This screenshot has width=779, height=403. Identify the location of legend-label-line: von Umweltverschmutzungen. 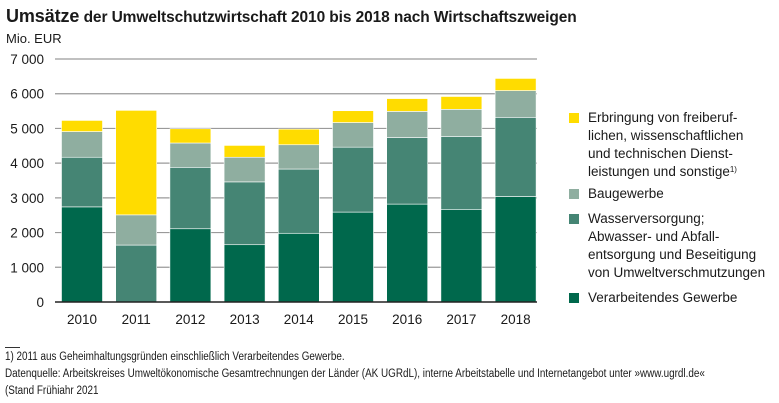
(677, 272).